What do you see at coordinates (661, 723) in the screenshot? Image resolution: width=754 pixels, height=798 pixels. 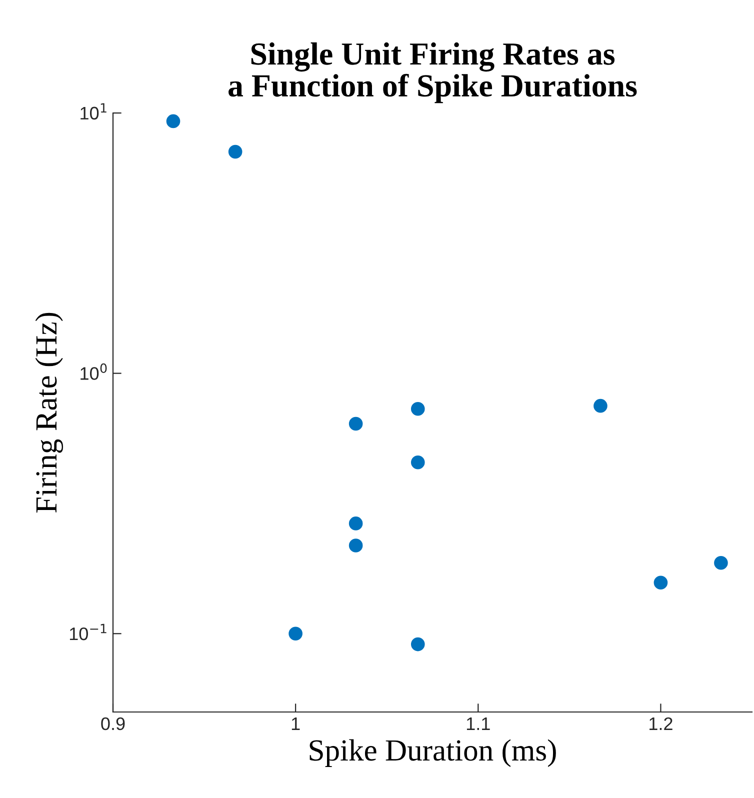 I see `x-tick-label: 1.2` at bounding box center [661, 723].